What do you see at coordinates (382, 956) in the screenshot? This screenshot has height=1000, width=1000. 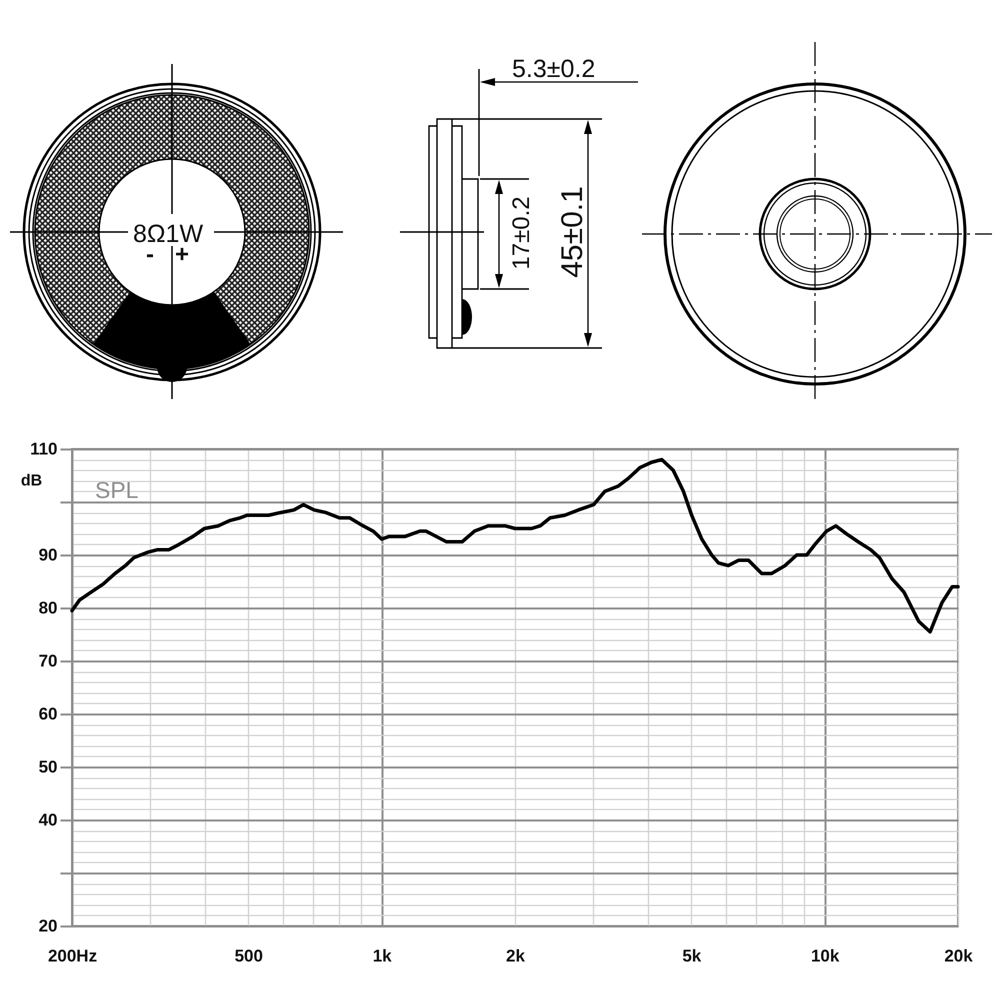 I see `x-tick-label: 1k` at bounding box center [382, 956].